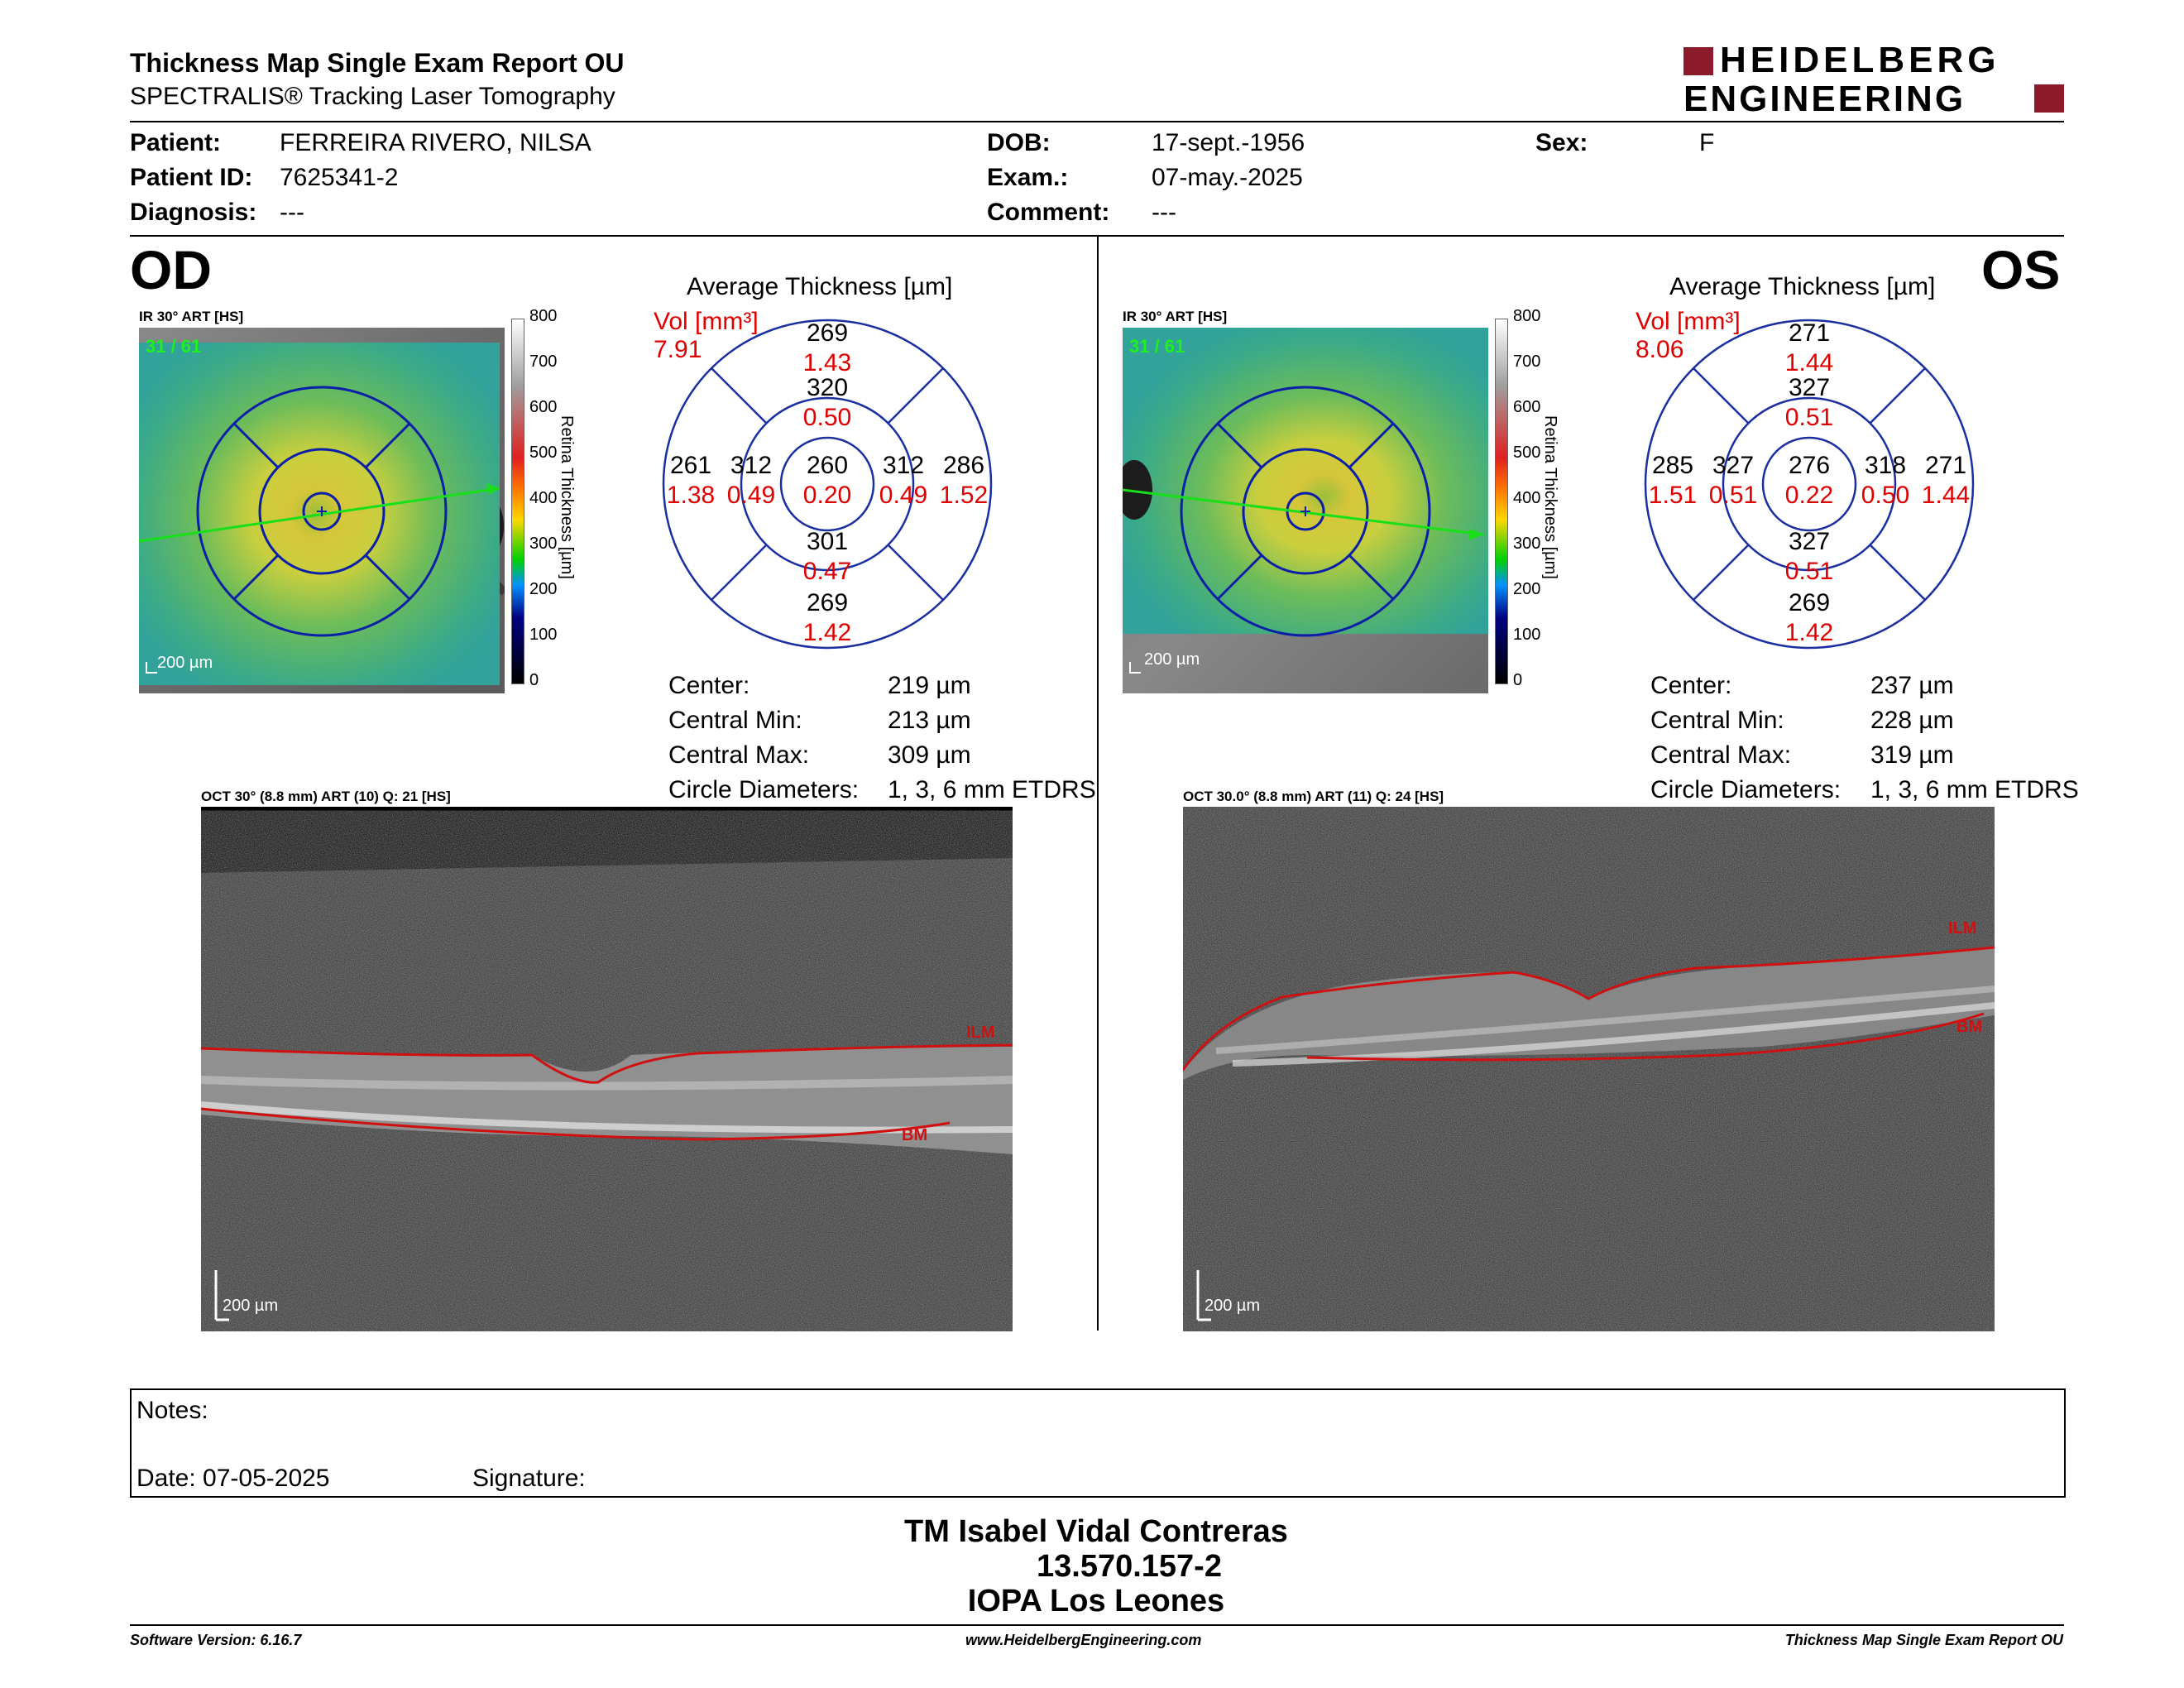  I want to click on od-colorbar-ticks: 800 700 600 500 400 300 200 100 0, so click(543, 498).